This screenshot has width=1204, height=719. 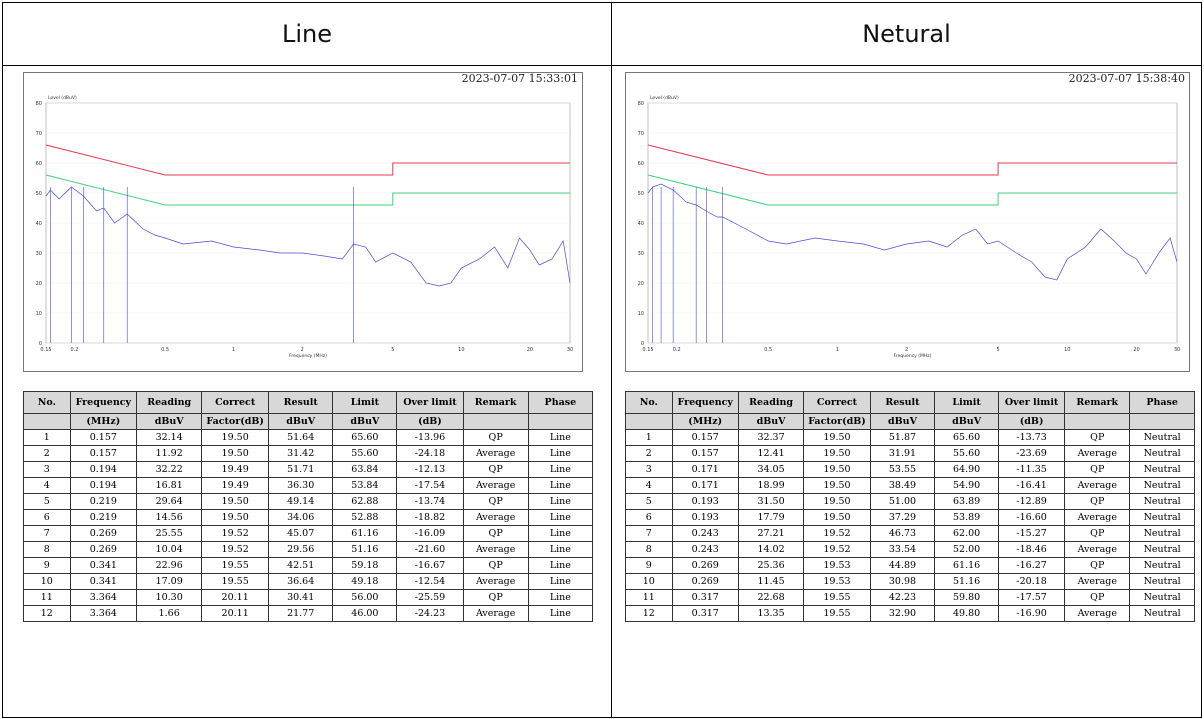 What do you see at coordinates (1032, 549) in the screenshot?
I see `table-cell: -18.46` at bounding box center [1032, 549].